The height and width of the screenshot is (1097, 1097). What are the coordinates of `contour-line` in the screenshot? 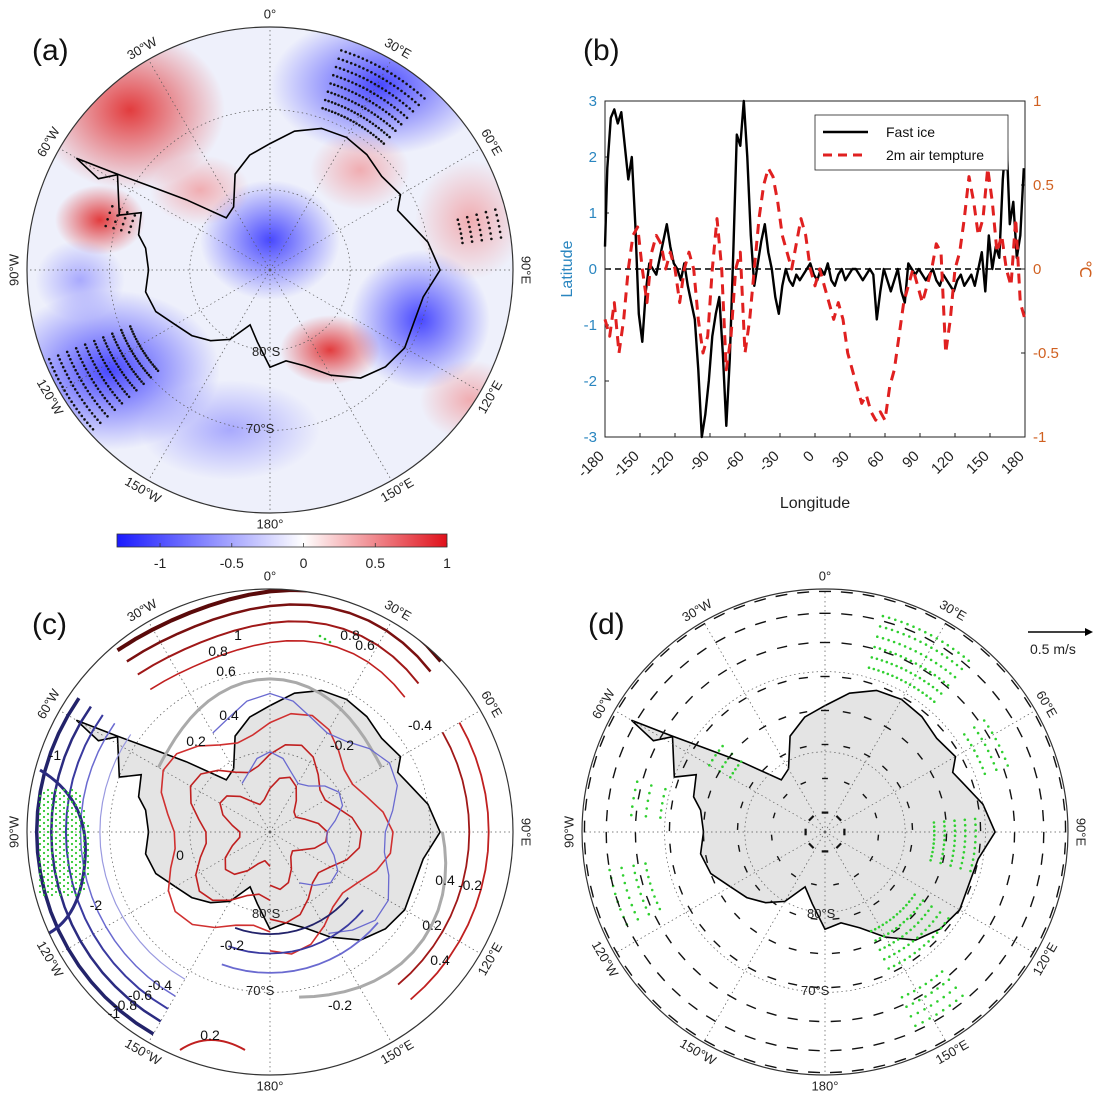 It's located at (94, 866).